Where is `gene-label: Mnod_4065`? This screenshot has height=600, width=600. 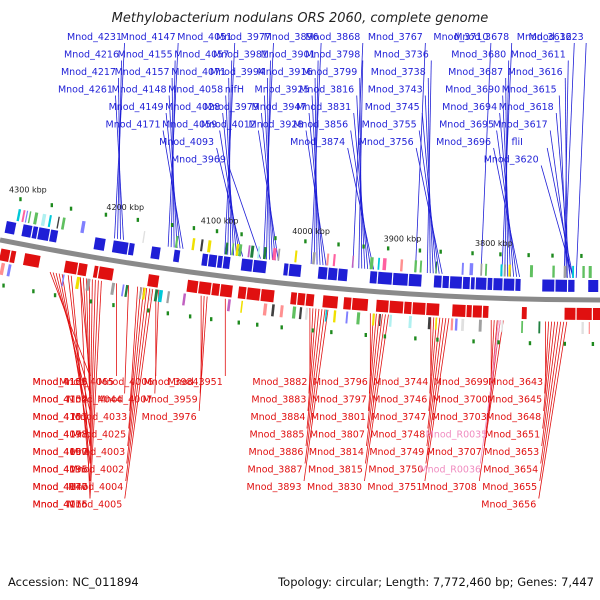 gene-label: Mnod_4065 is located at coordinates (86, 382).